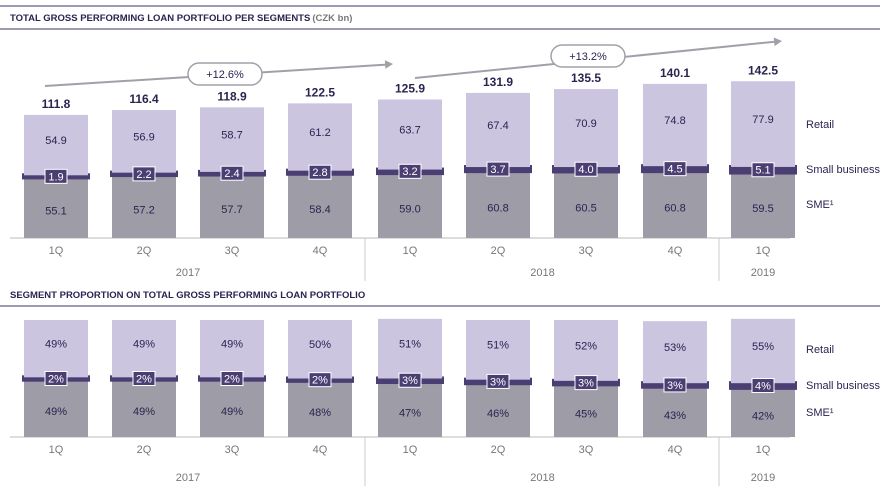 Image resolution: width=895 pixels, height=492 pixels. What do you see at coordinates (843, 386) in the screenshot?
I see `legend-label: Small business` at bounding box center [843, 386].